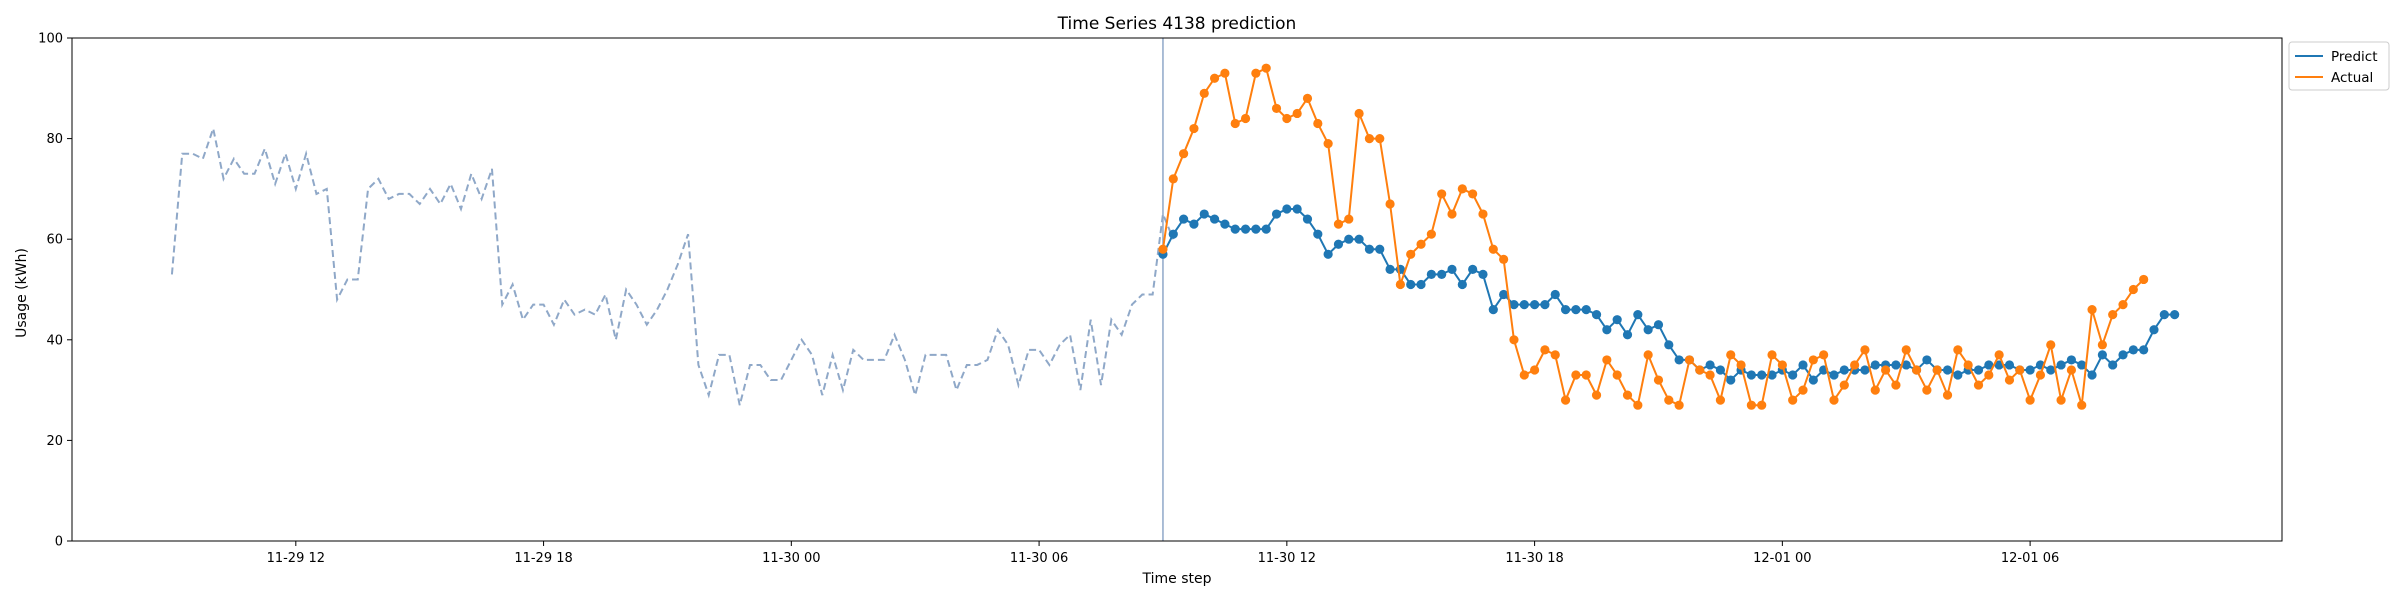  What do you see at coordinates (1782, 558) in the screenshot?
I see `x-tick-label: 12-01 00` at bounding box center [1782, 558].